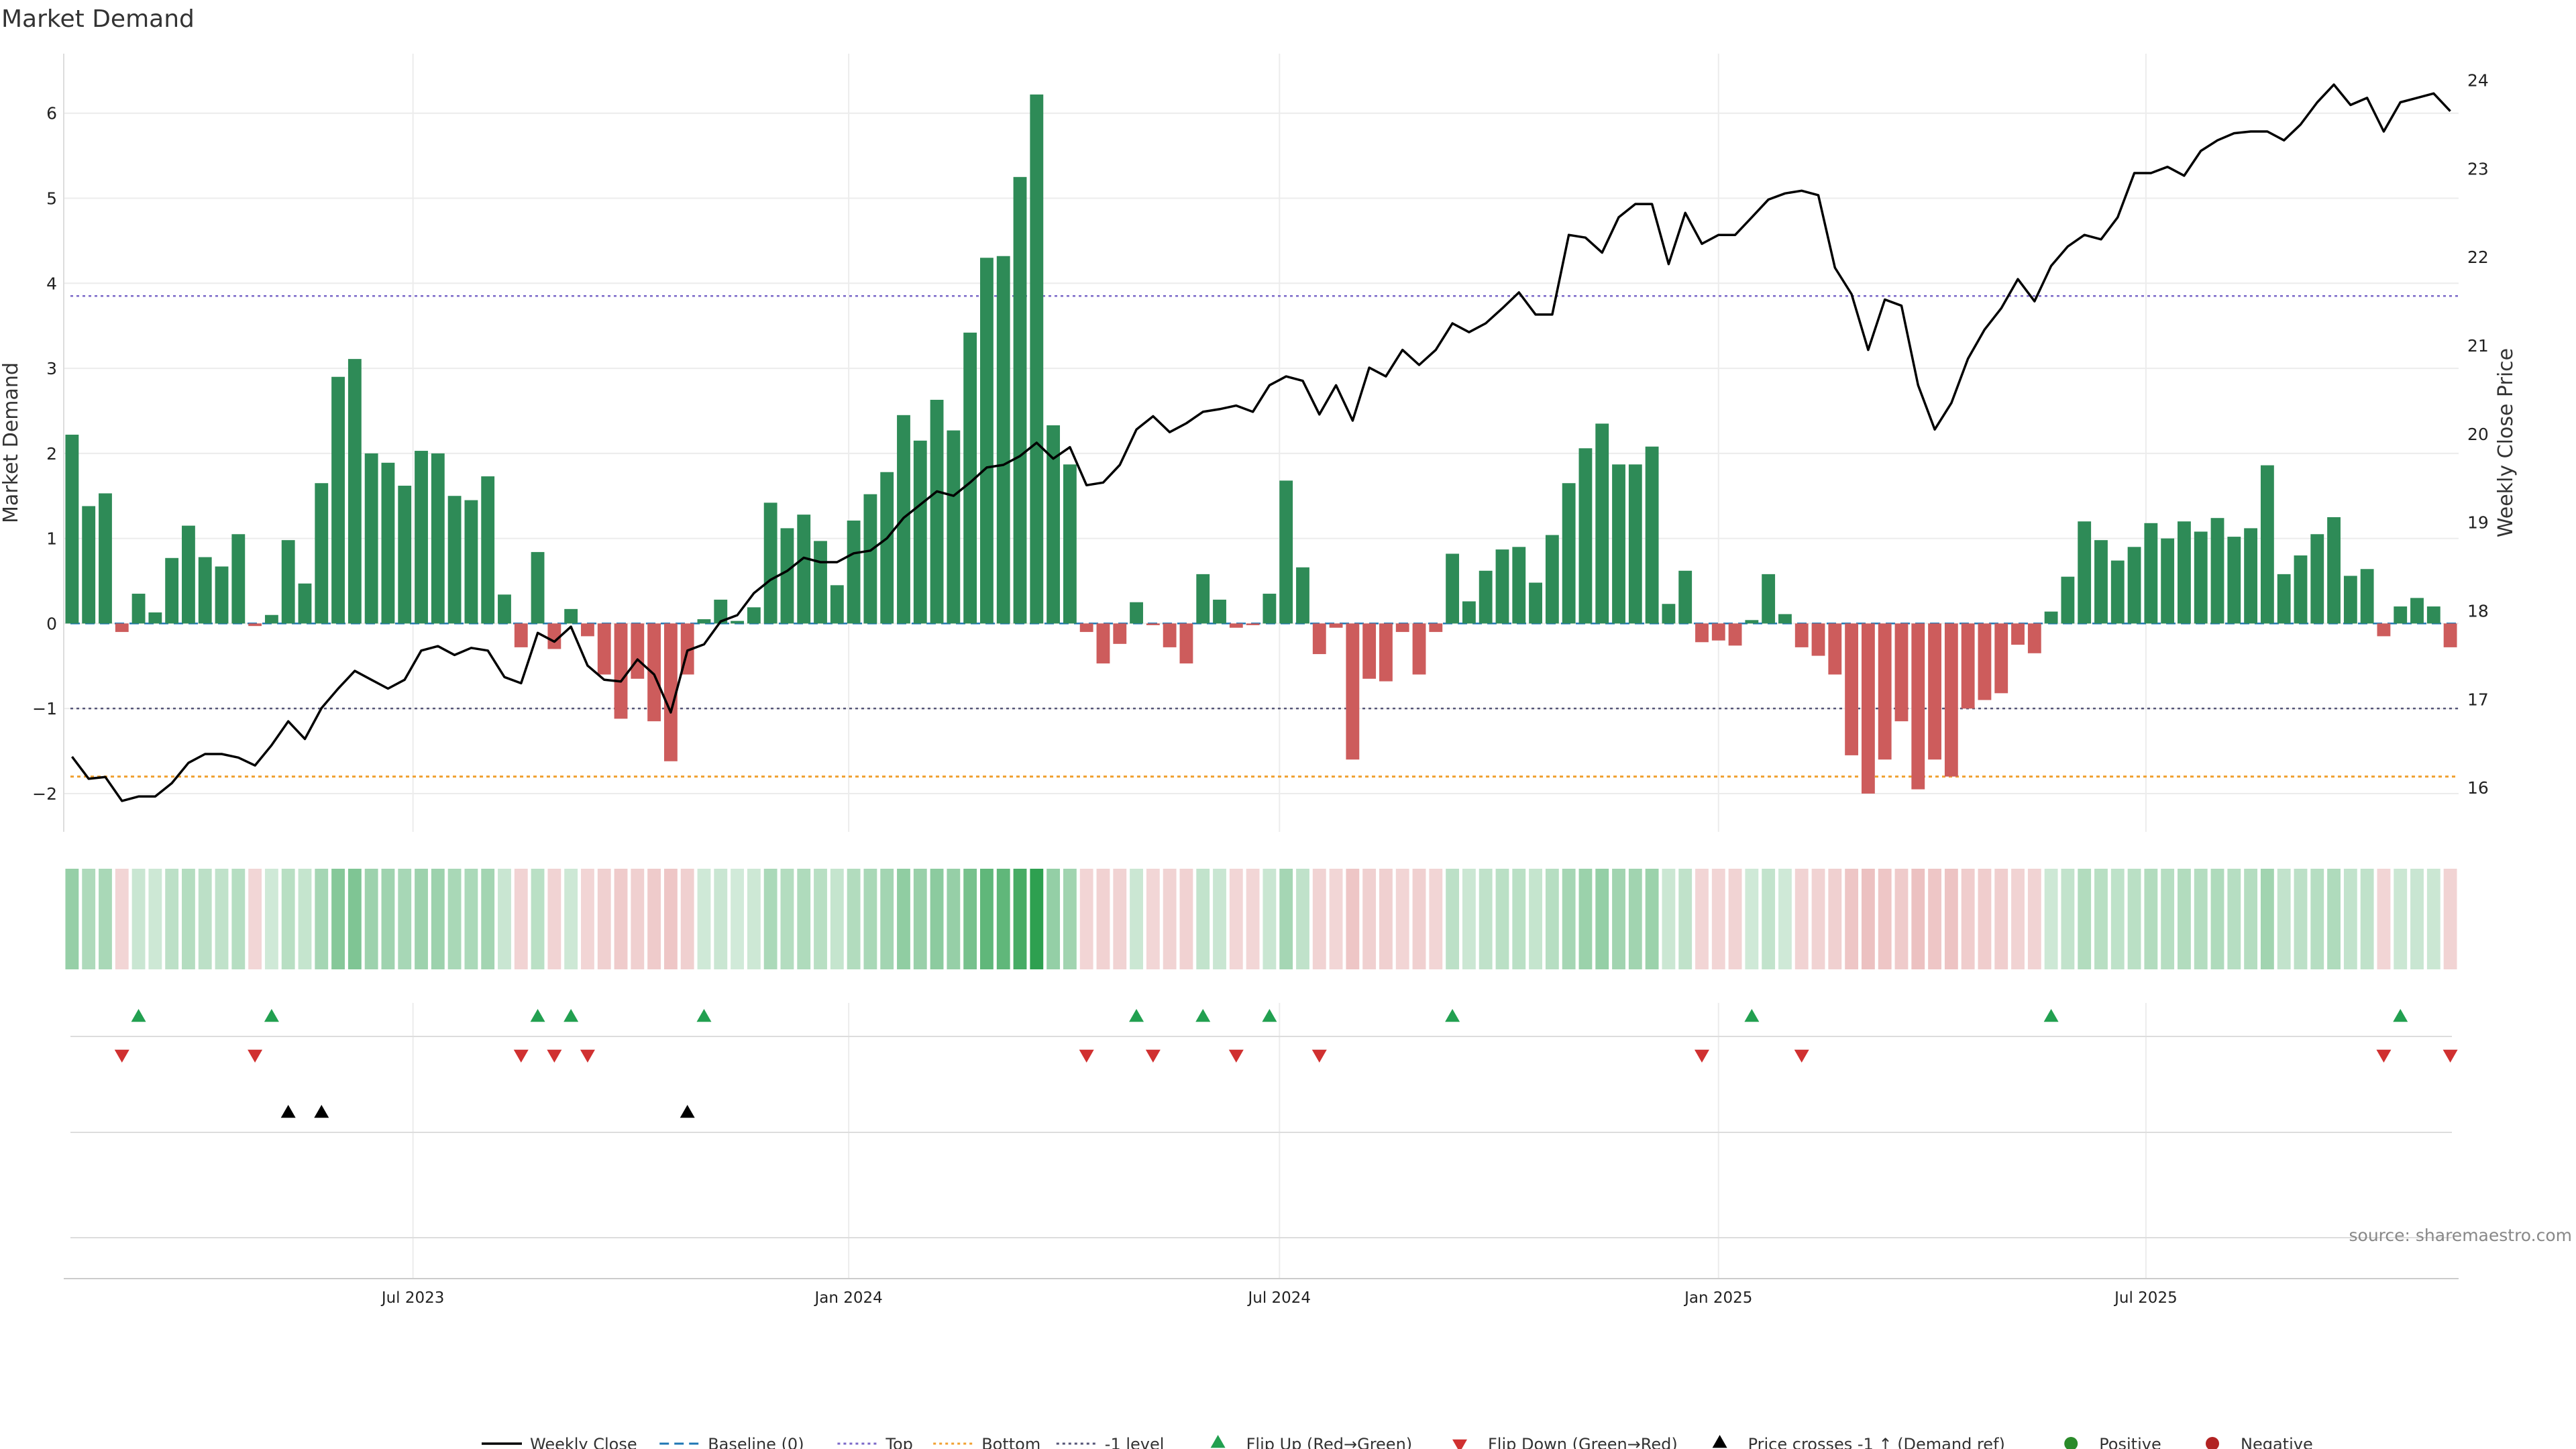  I want to click on legend-label: Top, so click(899, 1442).